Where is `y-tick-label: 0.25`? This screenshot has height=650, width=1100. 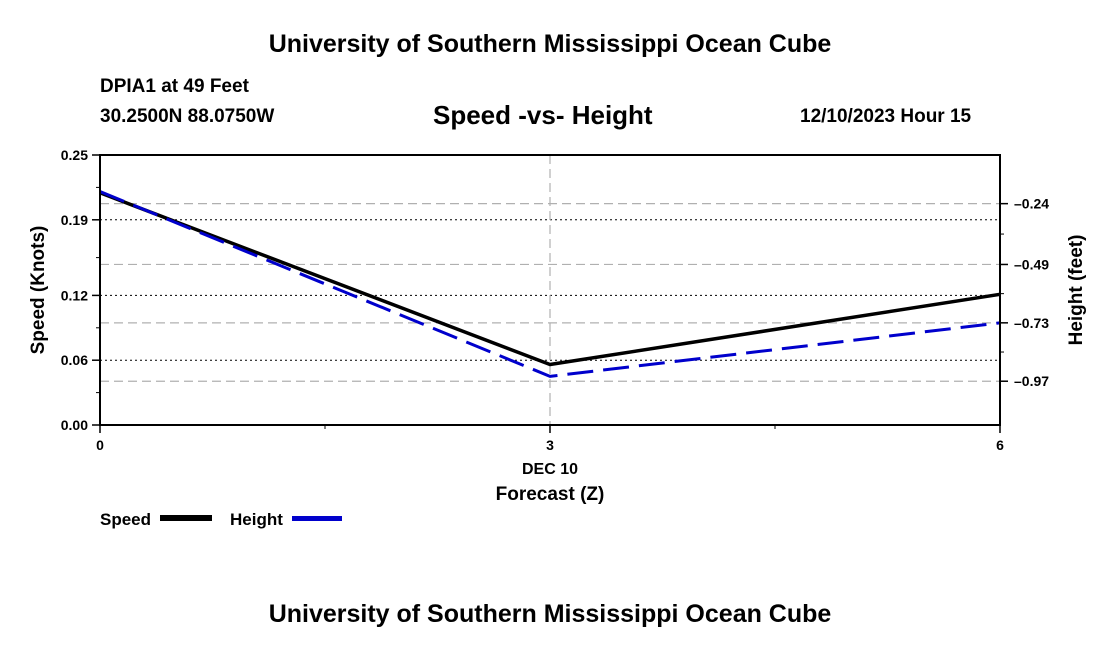 y-tick-label: 0.25 is located at coordinates (74, 155).